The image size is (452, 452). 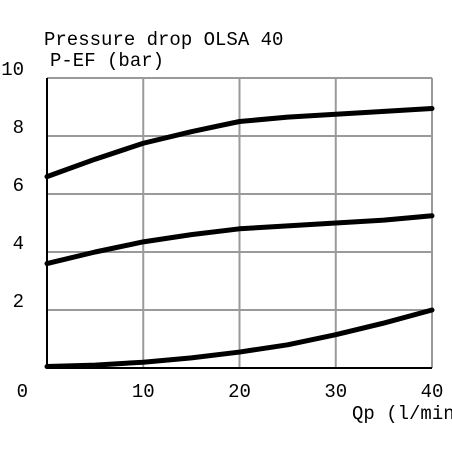 What do you see at coordinates (163, 40) in the screenshot?
I see `chart-title: Pressure drop OLSA 40` at bounding box center [163, 40].